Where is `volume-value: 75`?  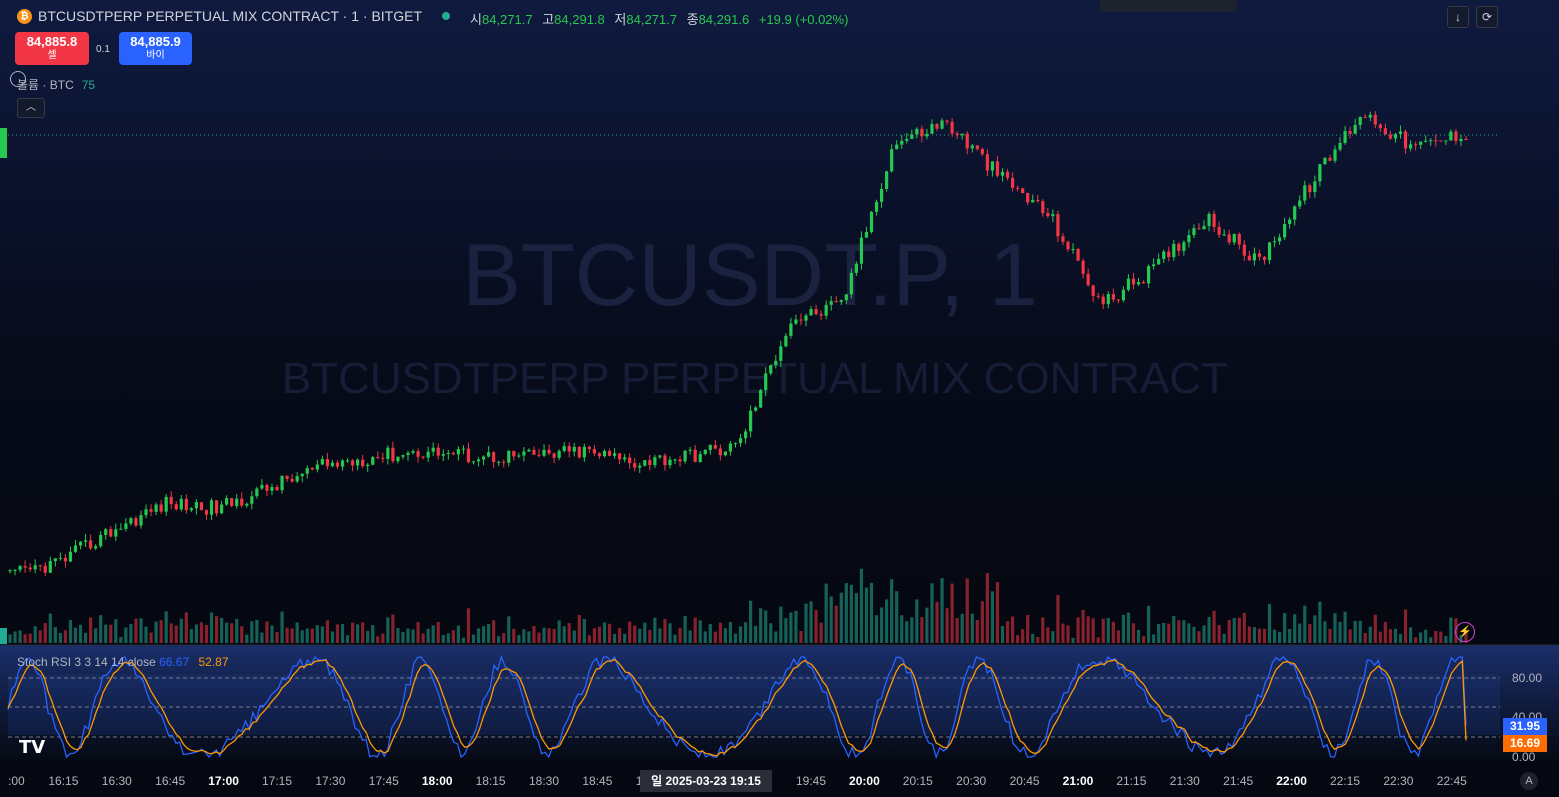
volume-value: 75 is located at coordinates (88, 85).